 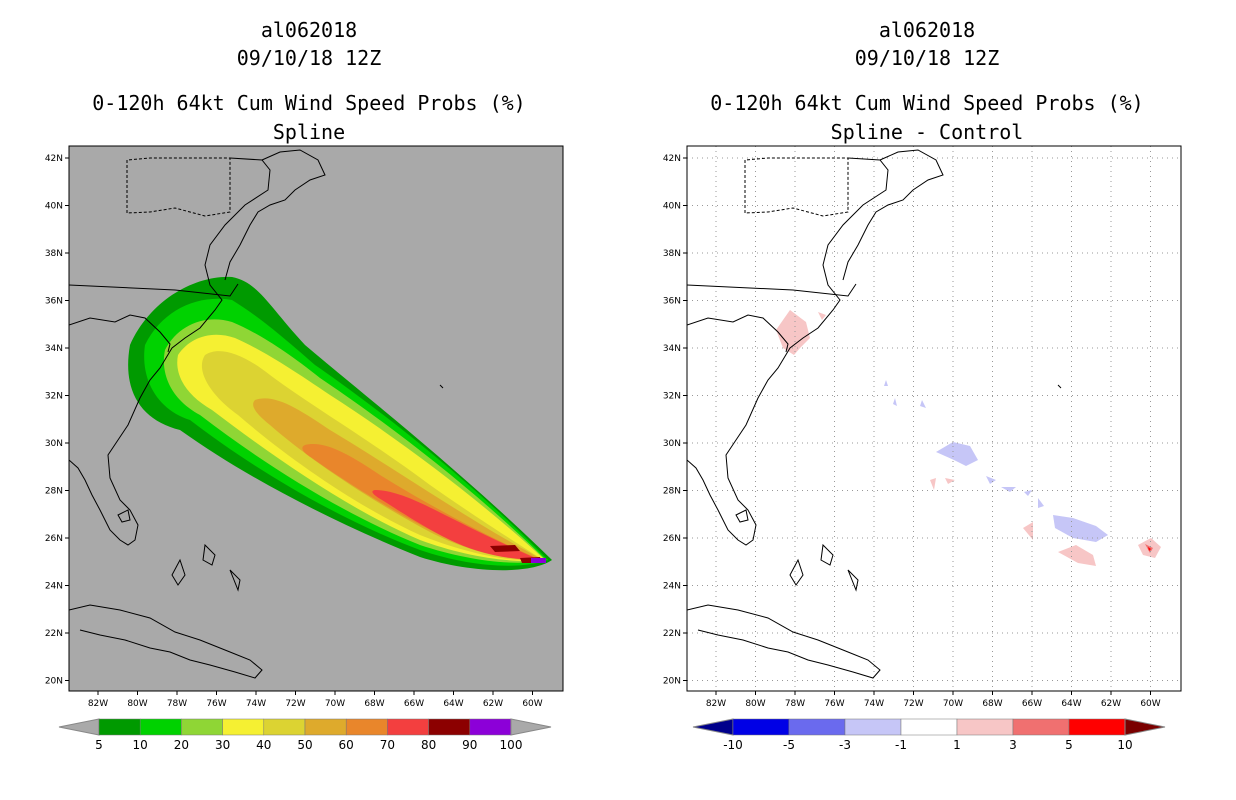 What do you see at coordinates (335, 704) in the screenshot?
I see `lon-tick-label: 70W` at bounding box center [335, 704].